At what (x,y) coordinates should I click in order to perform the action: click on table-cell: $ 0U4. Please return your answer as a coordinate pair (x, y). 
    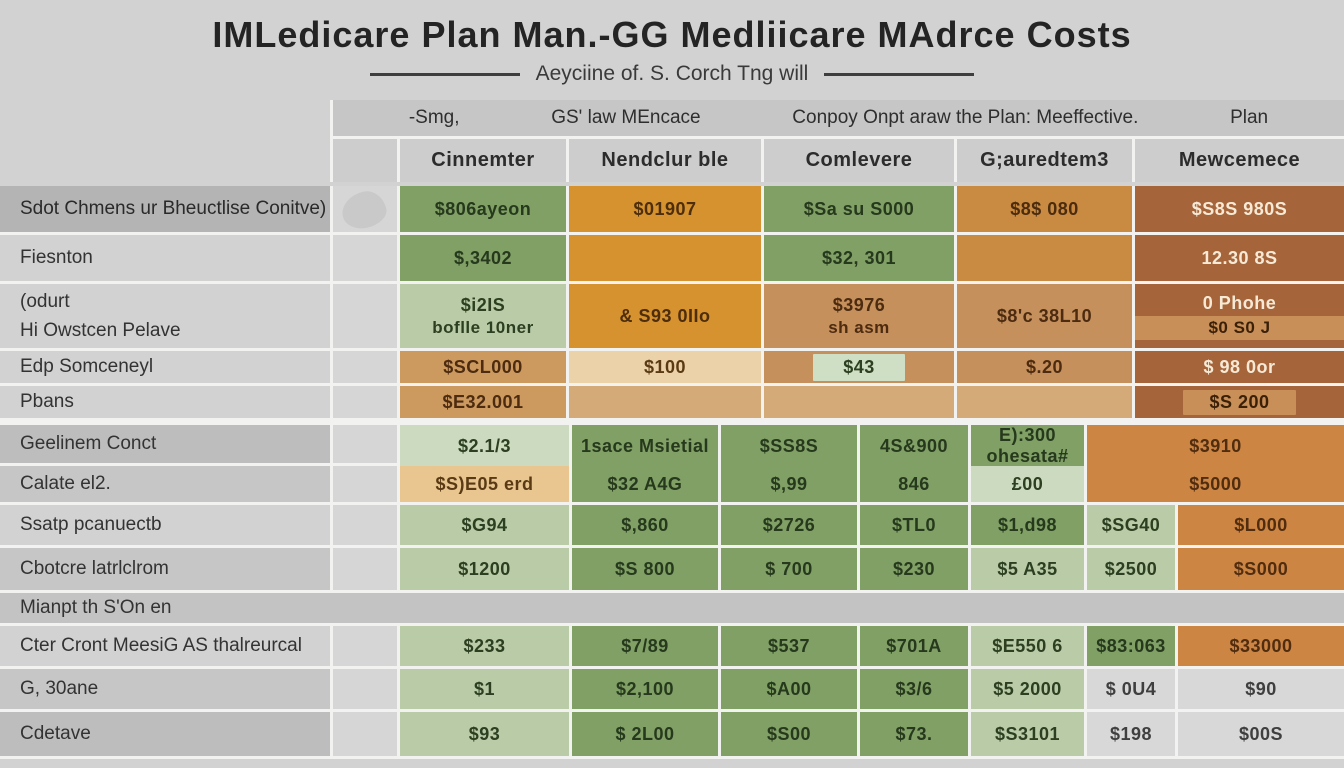
    Looking at the image, I should click on (1131, 689).